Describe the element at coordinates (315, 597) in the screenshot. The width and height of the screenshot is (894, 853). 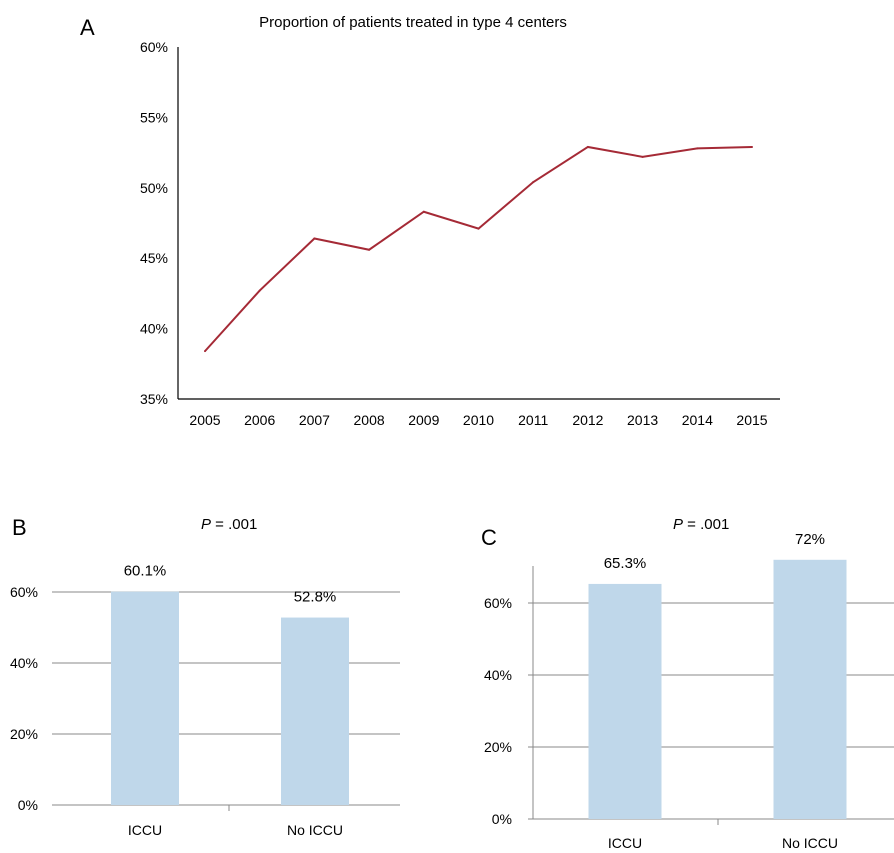
I see `data-label: 52.8%` at that location.